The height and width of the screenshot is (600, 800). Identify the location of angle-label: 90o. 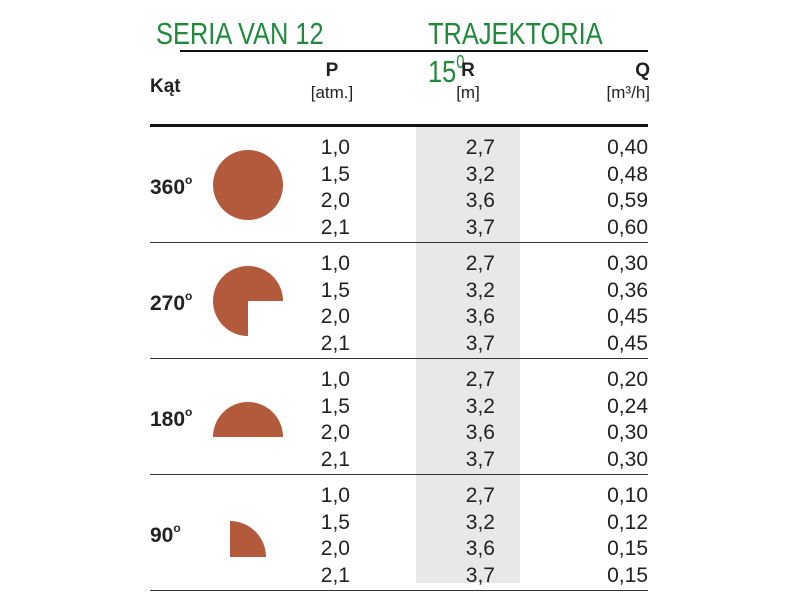
(165, 534).